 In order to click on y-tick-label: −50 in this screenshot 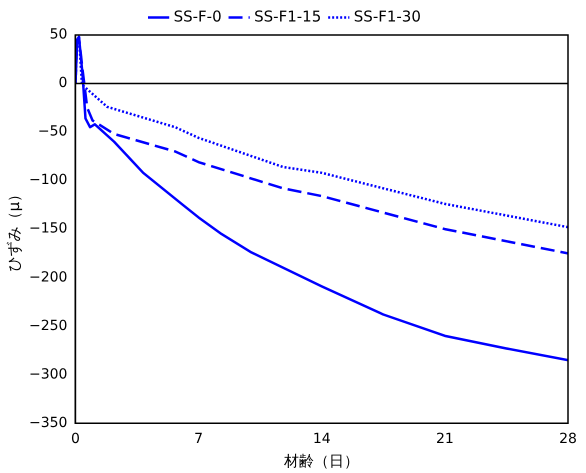, I will do `click(53, 132)`.